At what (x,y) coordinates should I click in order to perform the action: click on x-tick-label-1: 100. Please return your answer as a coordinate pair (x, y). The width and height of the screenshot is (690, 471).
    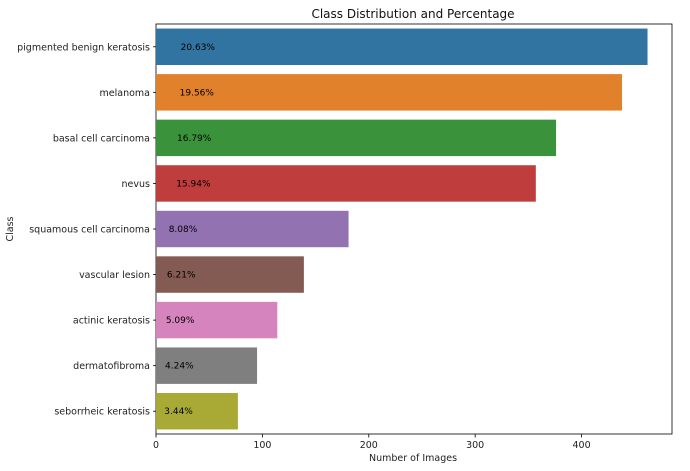
    Looking at the image, I should click on (262, 445).